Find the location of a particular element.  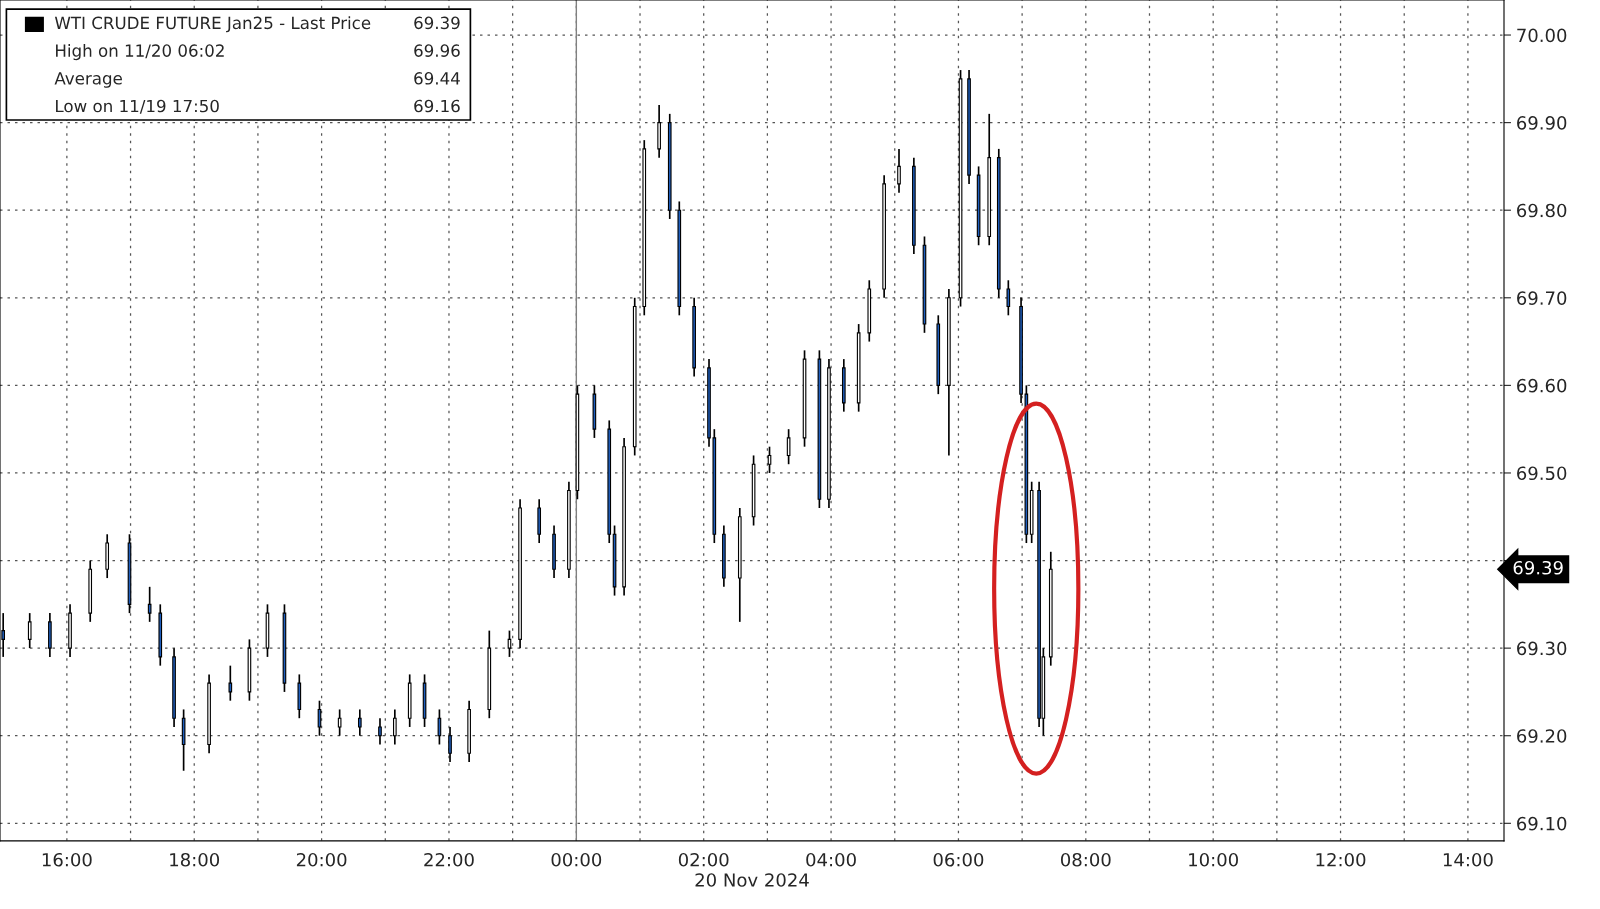

x-tick-label: 00:00 is located at coordinates (576, 859).